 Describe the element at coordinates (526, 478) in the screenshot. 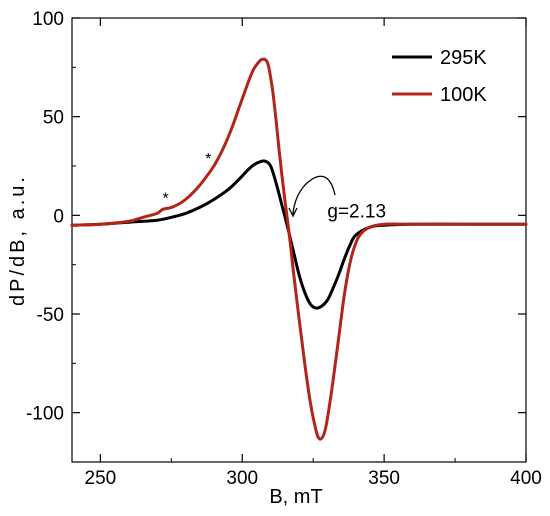

I see `x-tick-label: 400` at that location.